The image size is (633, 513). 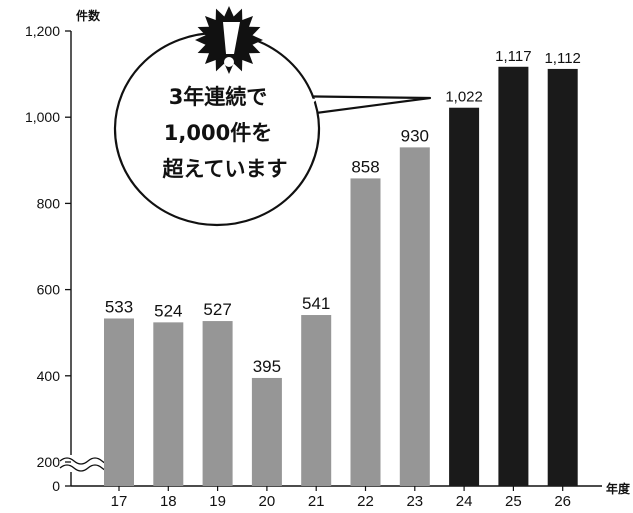 I want to click on x-tick-label: 18, so click(x=168, y=501).